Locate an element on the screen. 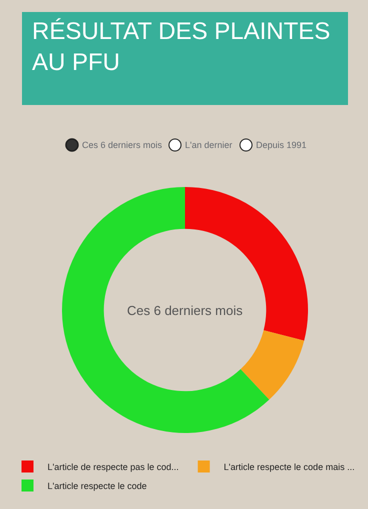 The image size is (368, 509). text: L'an dernier is located at coordinates (208, 145).